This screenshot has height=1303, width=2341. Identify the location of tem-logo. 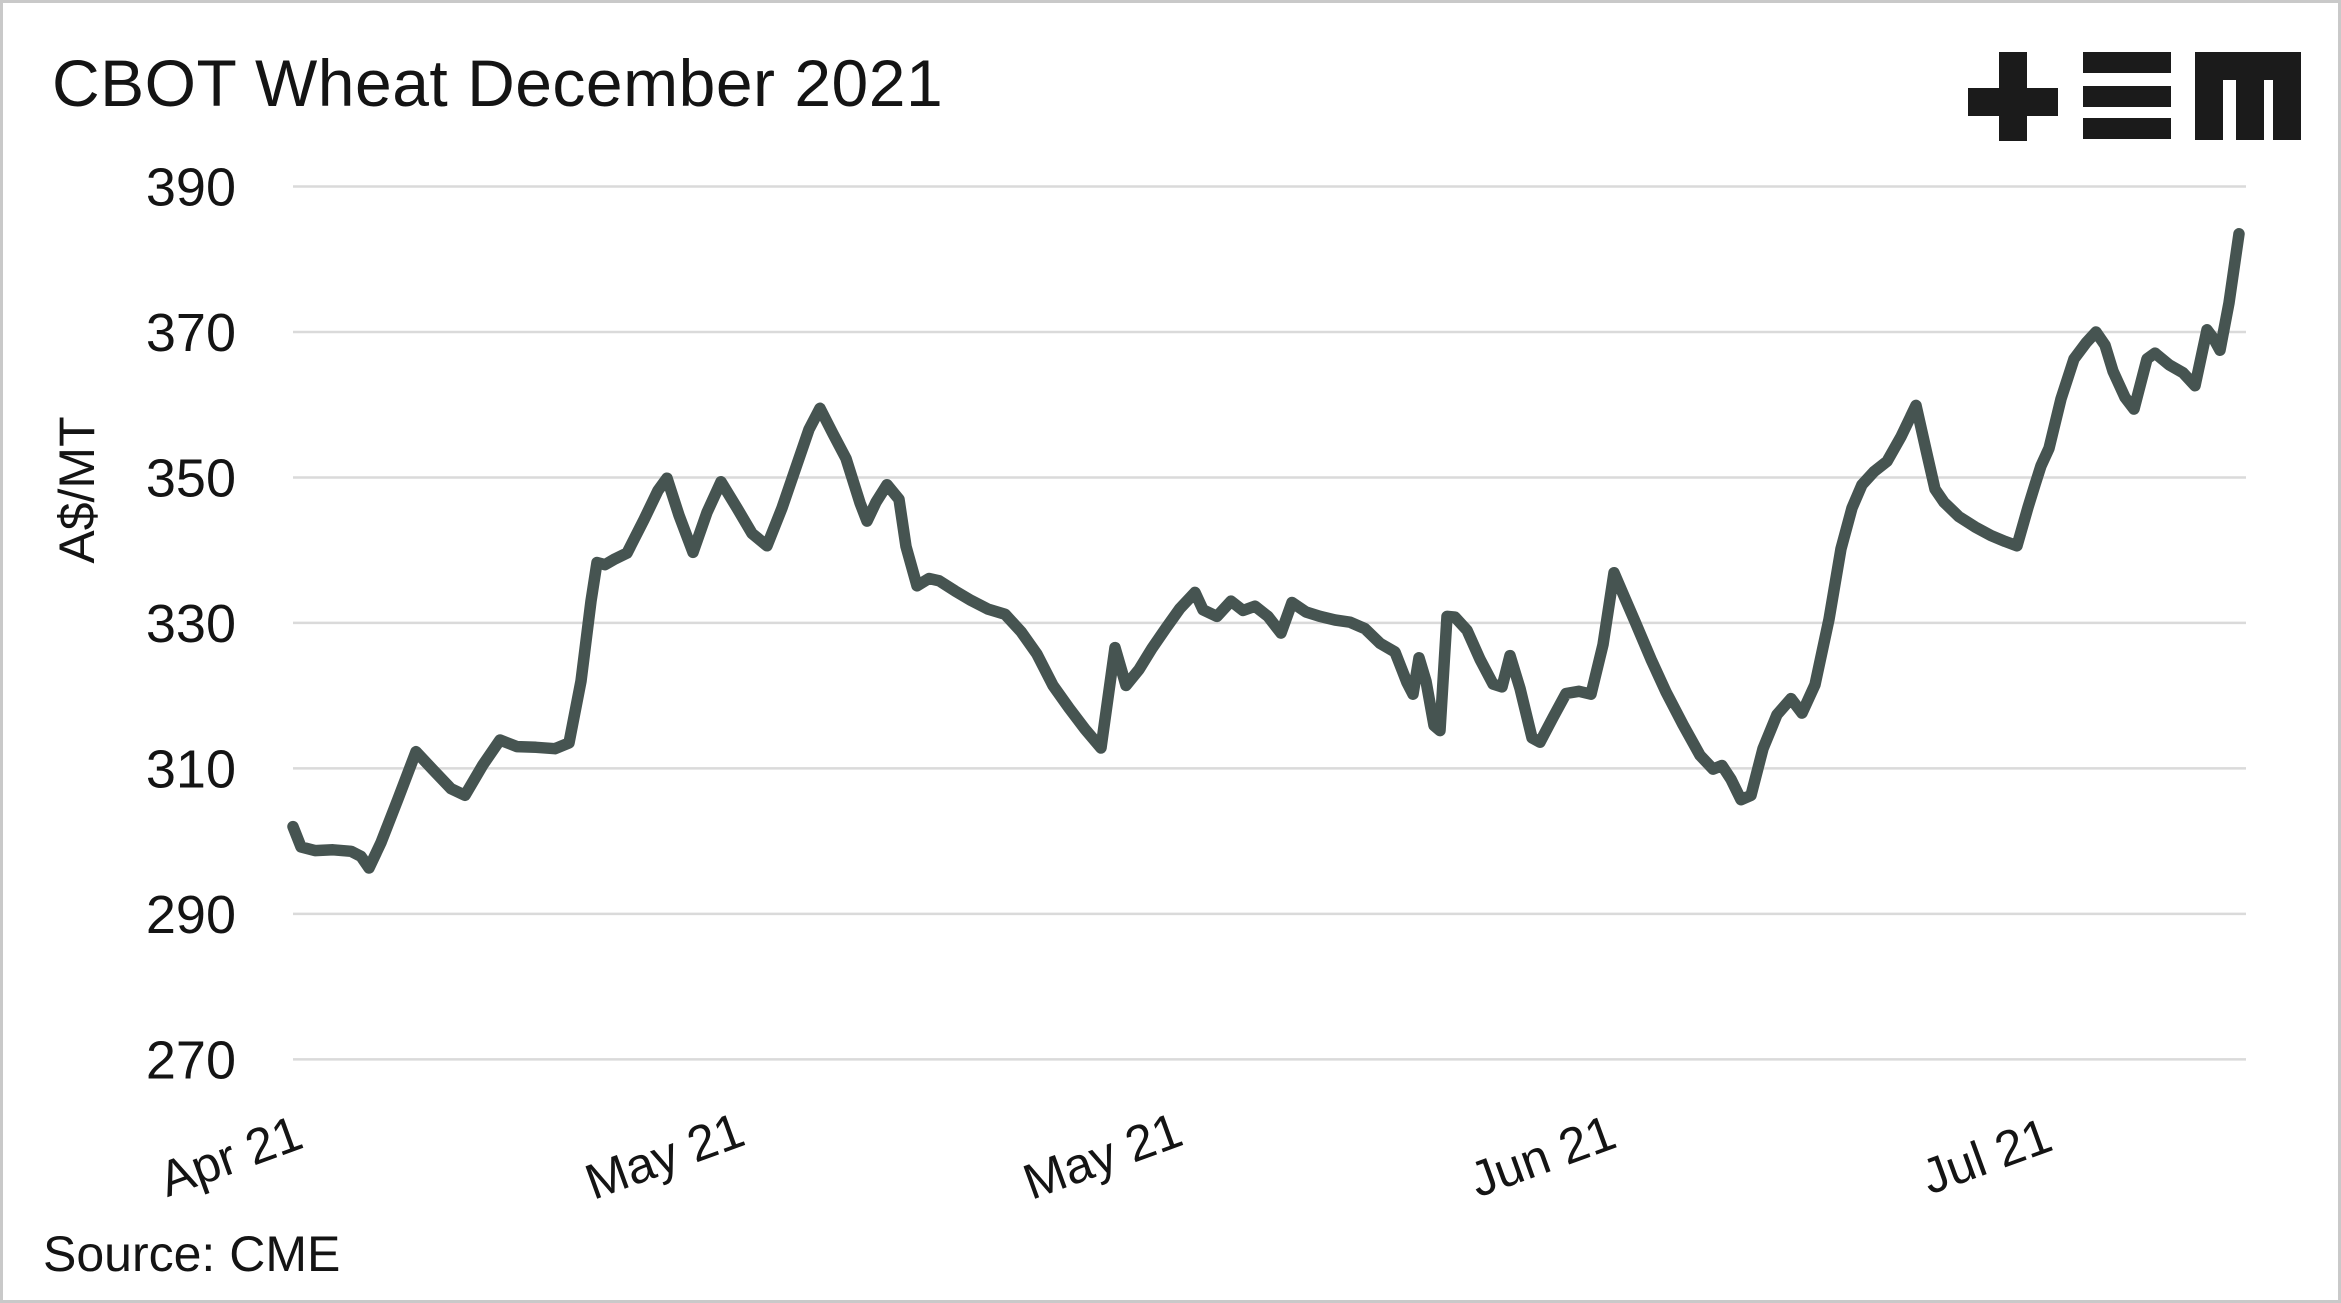
(2134, 96).